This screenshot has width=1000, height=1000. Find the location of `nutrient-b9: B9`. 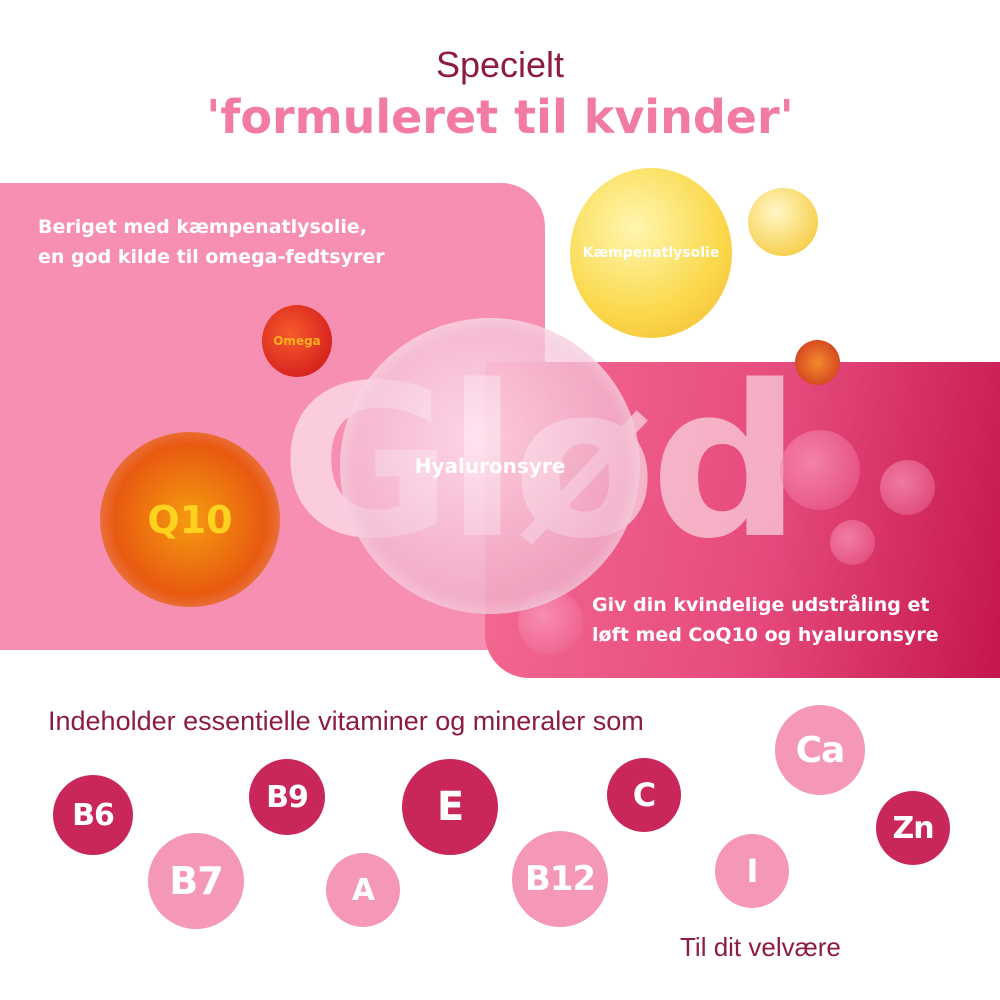

nutrient-b9: B9 is located at coordinates (287, 797).